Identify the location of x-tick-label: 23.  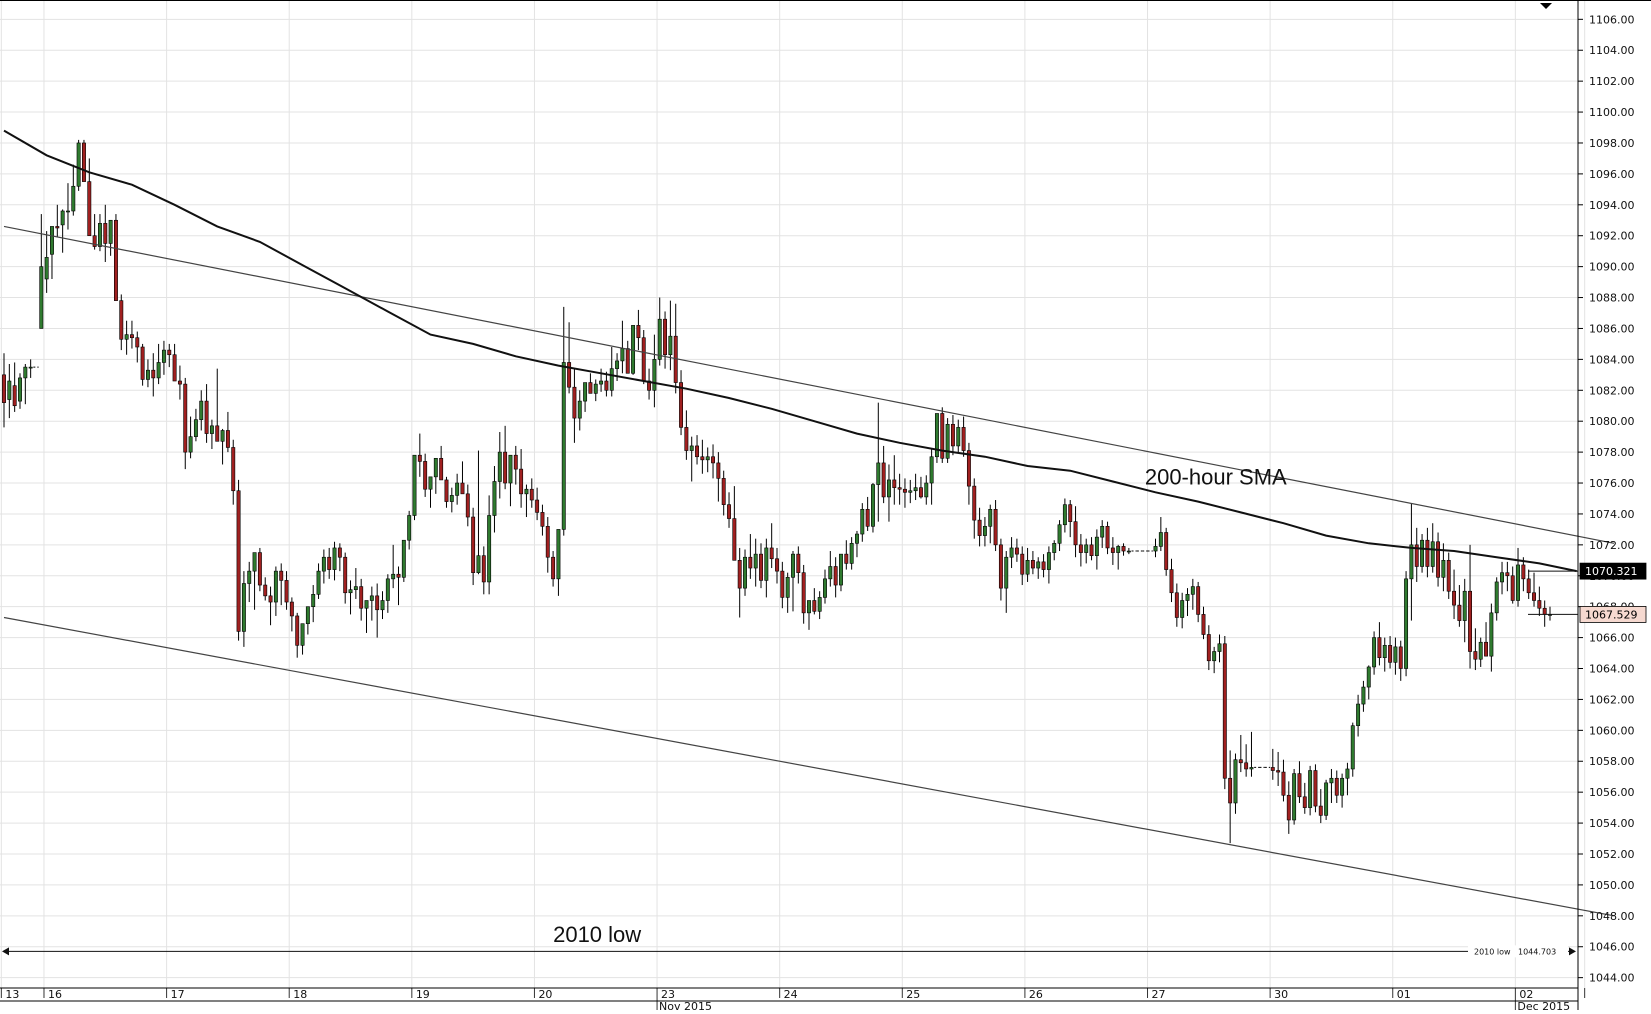
(668, 994).